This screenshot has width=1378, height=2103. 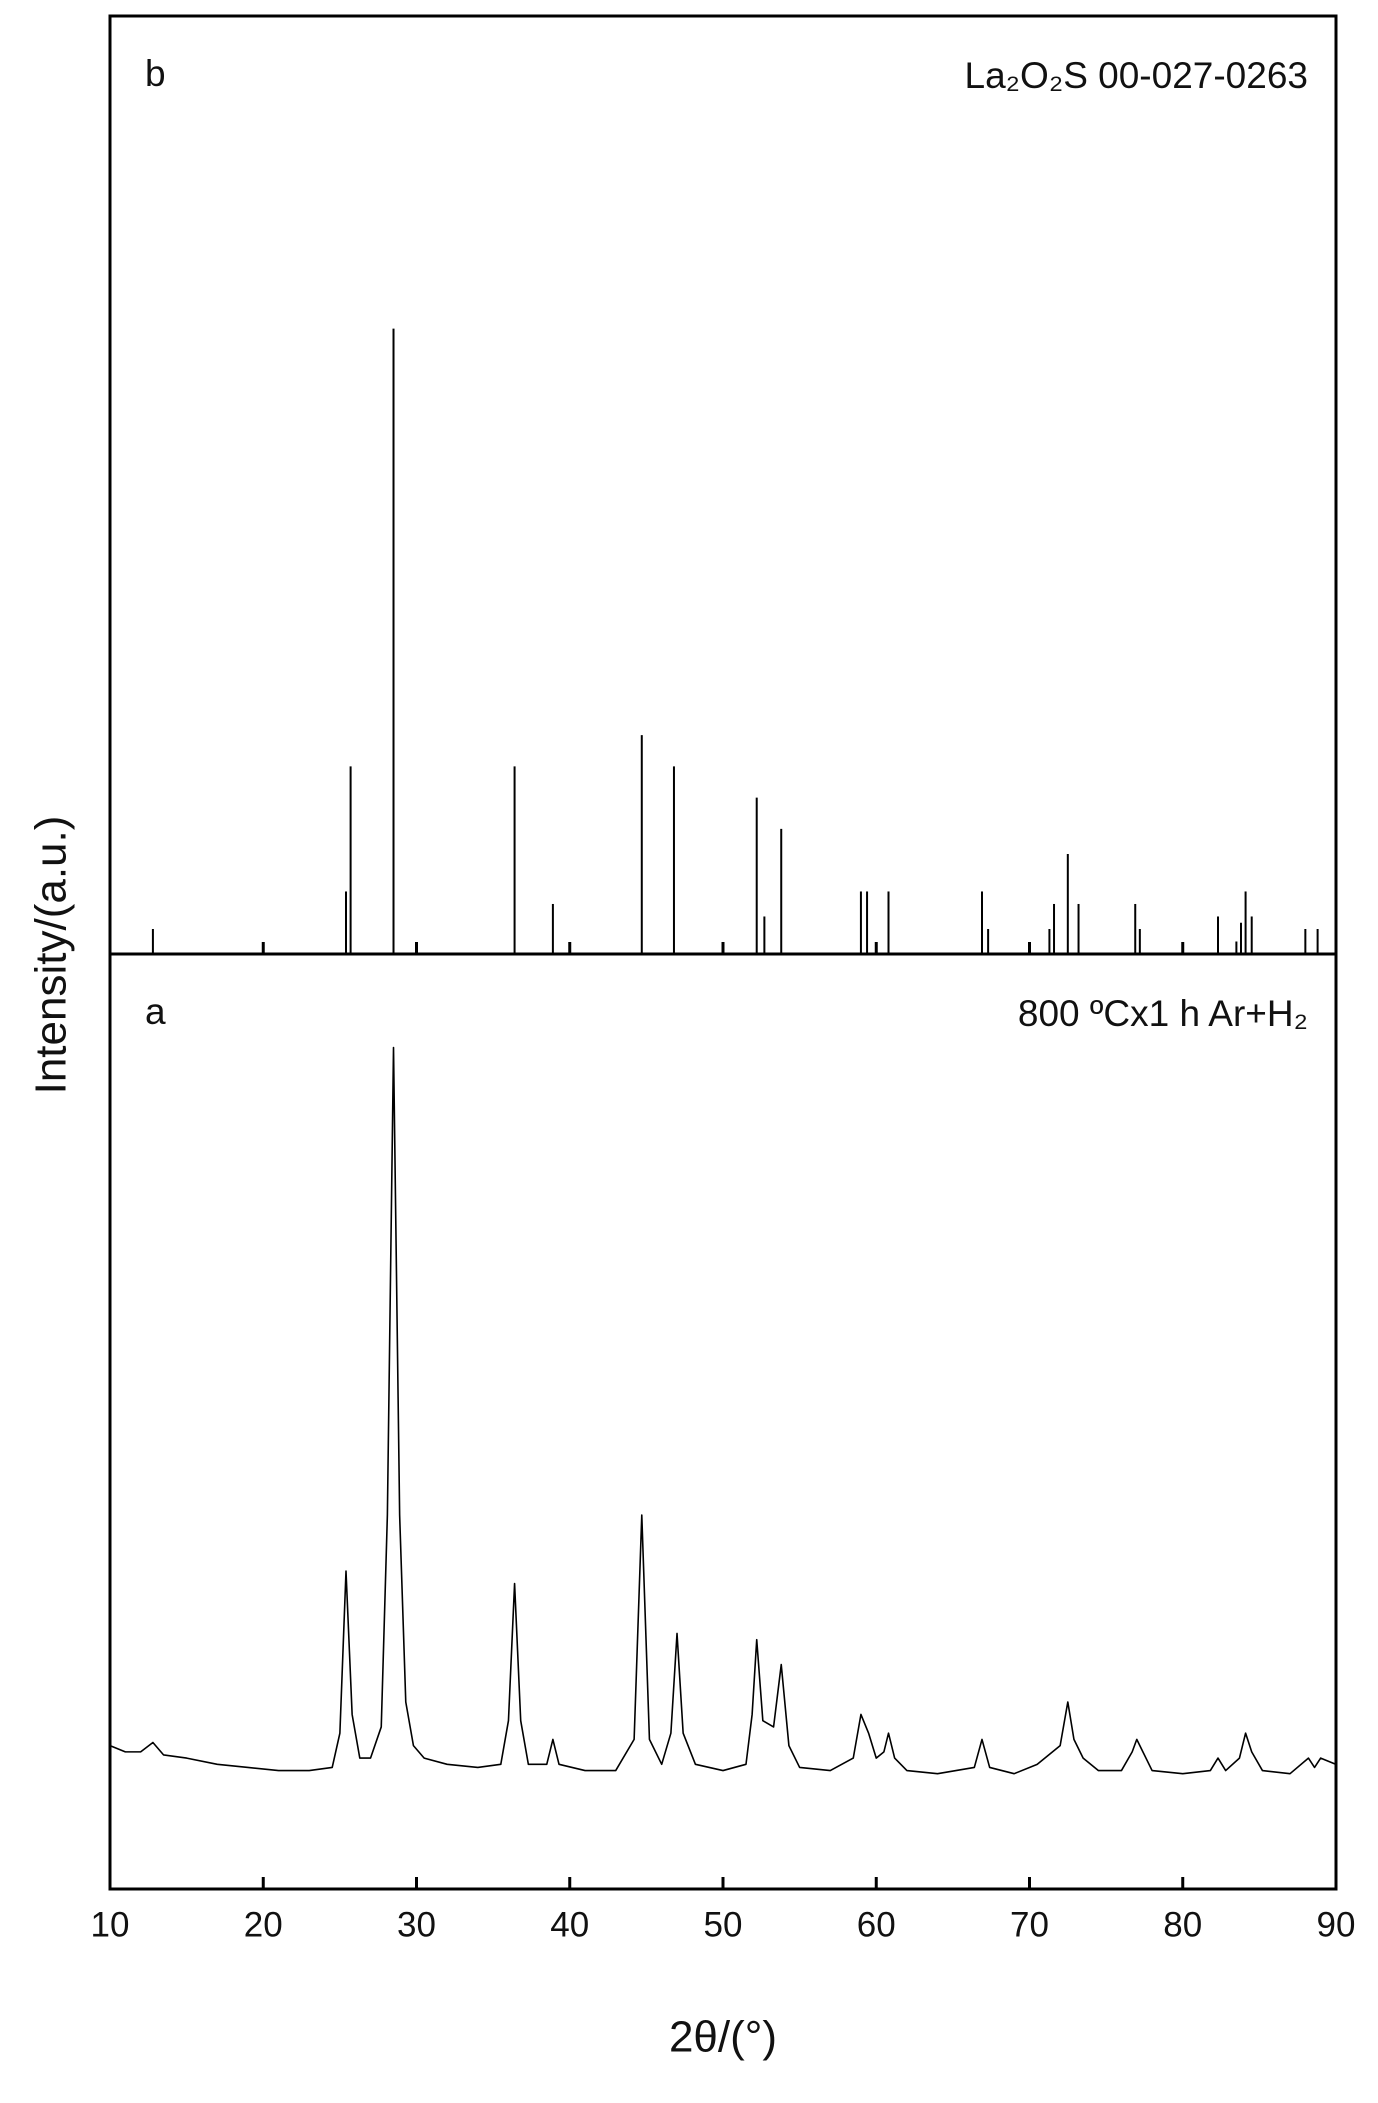 I want to click on x-tick-label: 10, so click(x=110, y=1924).